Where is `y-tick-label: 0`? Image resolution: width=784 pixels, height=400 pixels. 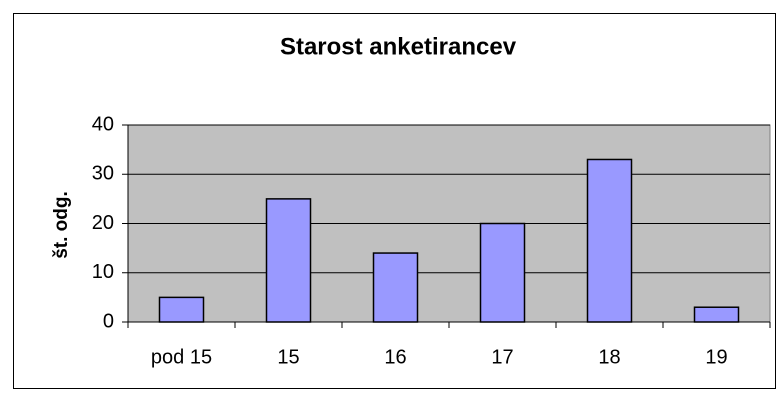
y-tick-label: 0 is located at coordinates (108, 321).